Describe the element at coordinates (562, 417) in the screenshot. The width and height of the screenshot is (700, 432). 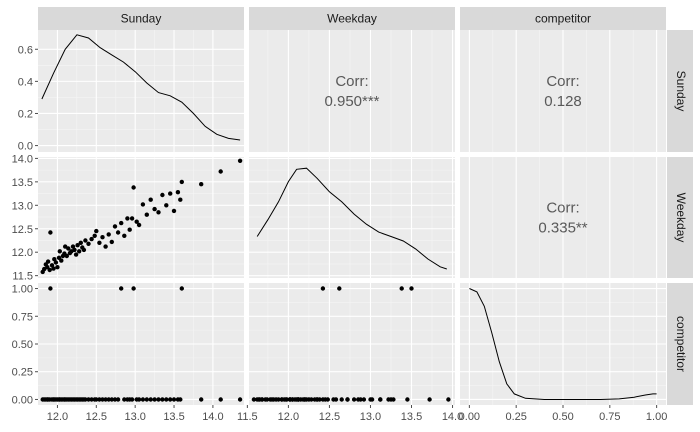
I see `x-tick-label: 0.50` at that location.